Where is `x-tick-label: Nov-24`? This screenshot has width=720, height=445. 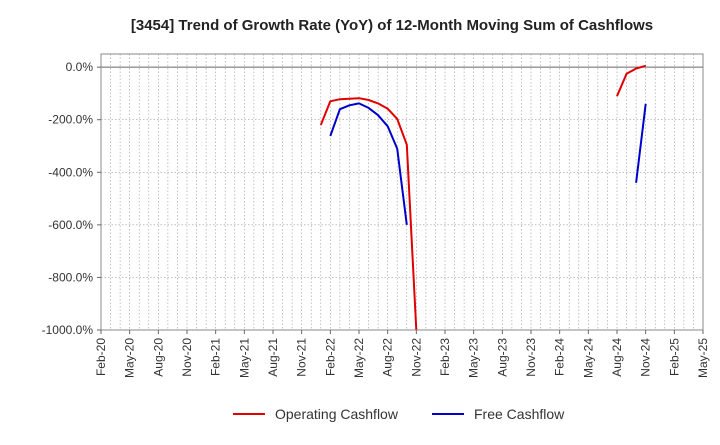 x-tick-label: Nov-24 is located at coordinates (646, 357).